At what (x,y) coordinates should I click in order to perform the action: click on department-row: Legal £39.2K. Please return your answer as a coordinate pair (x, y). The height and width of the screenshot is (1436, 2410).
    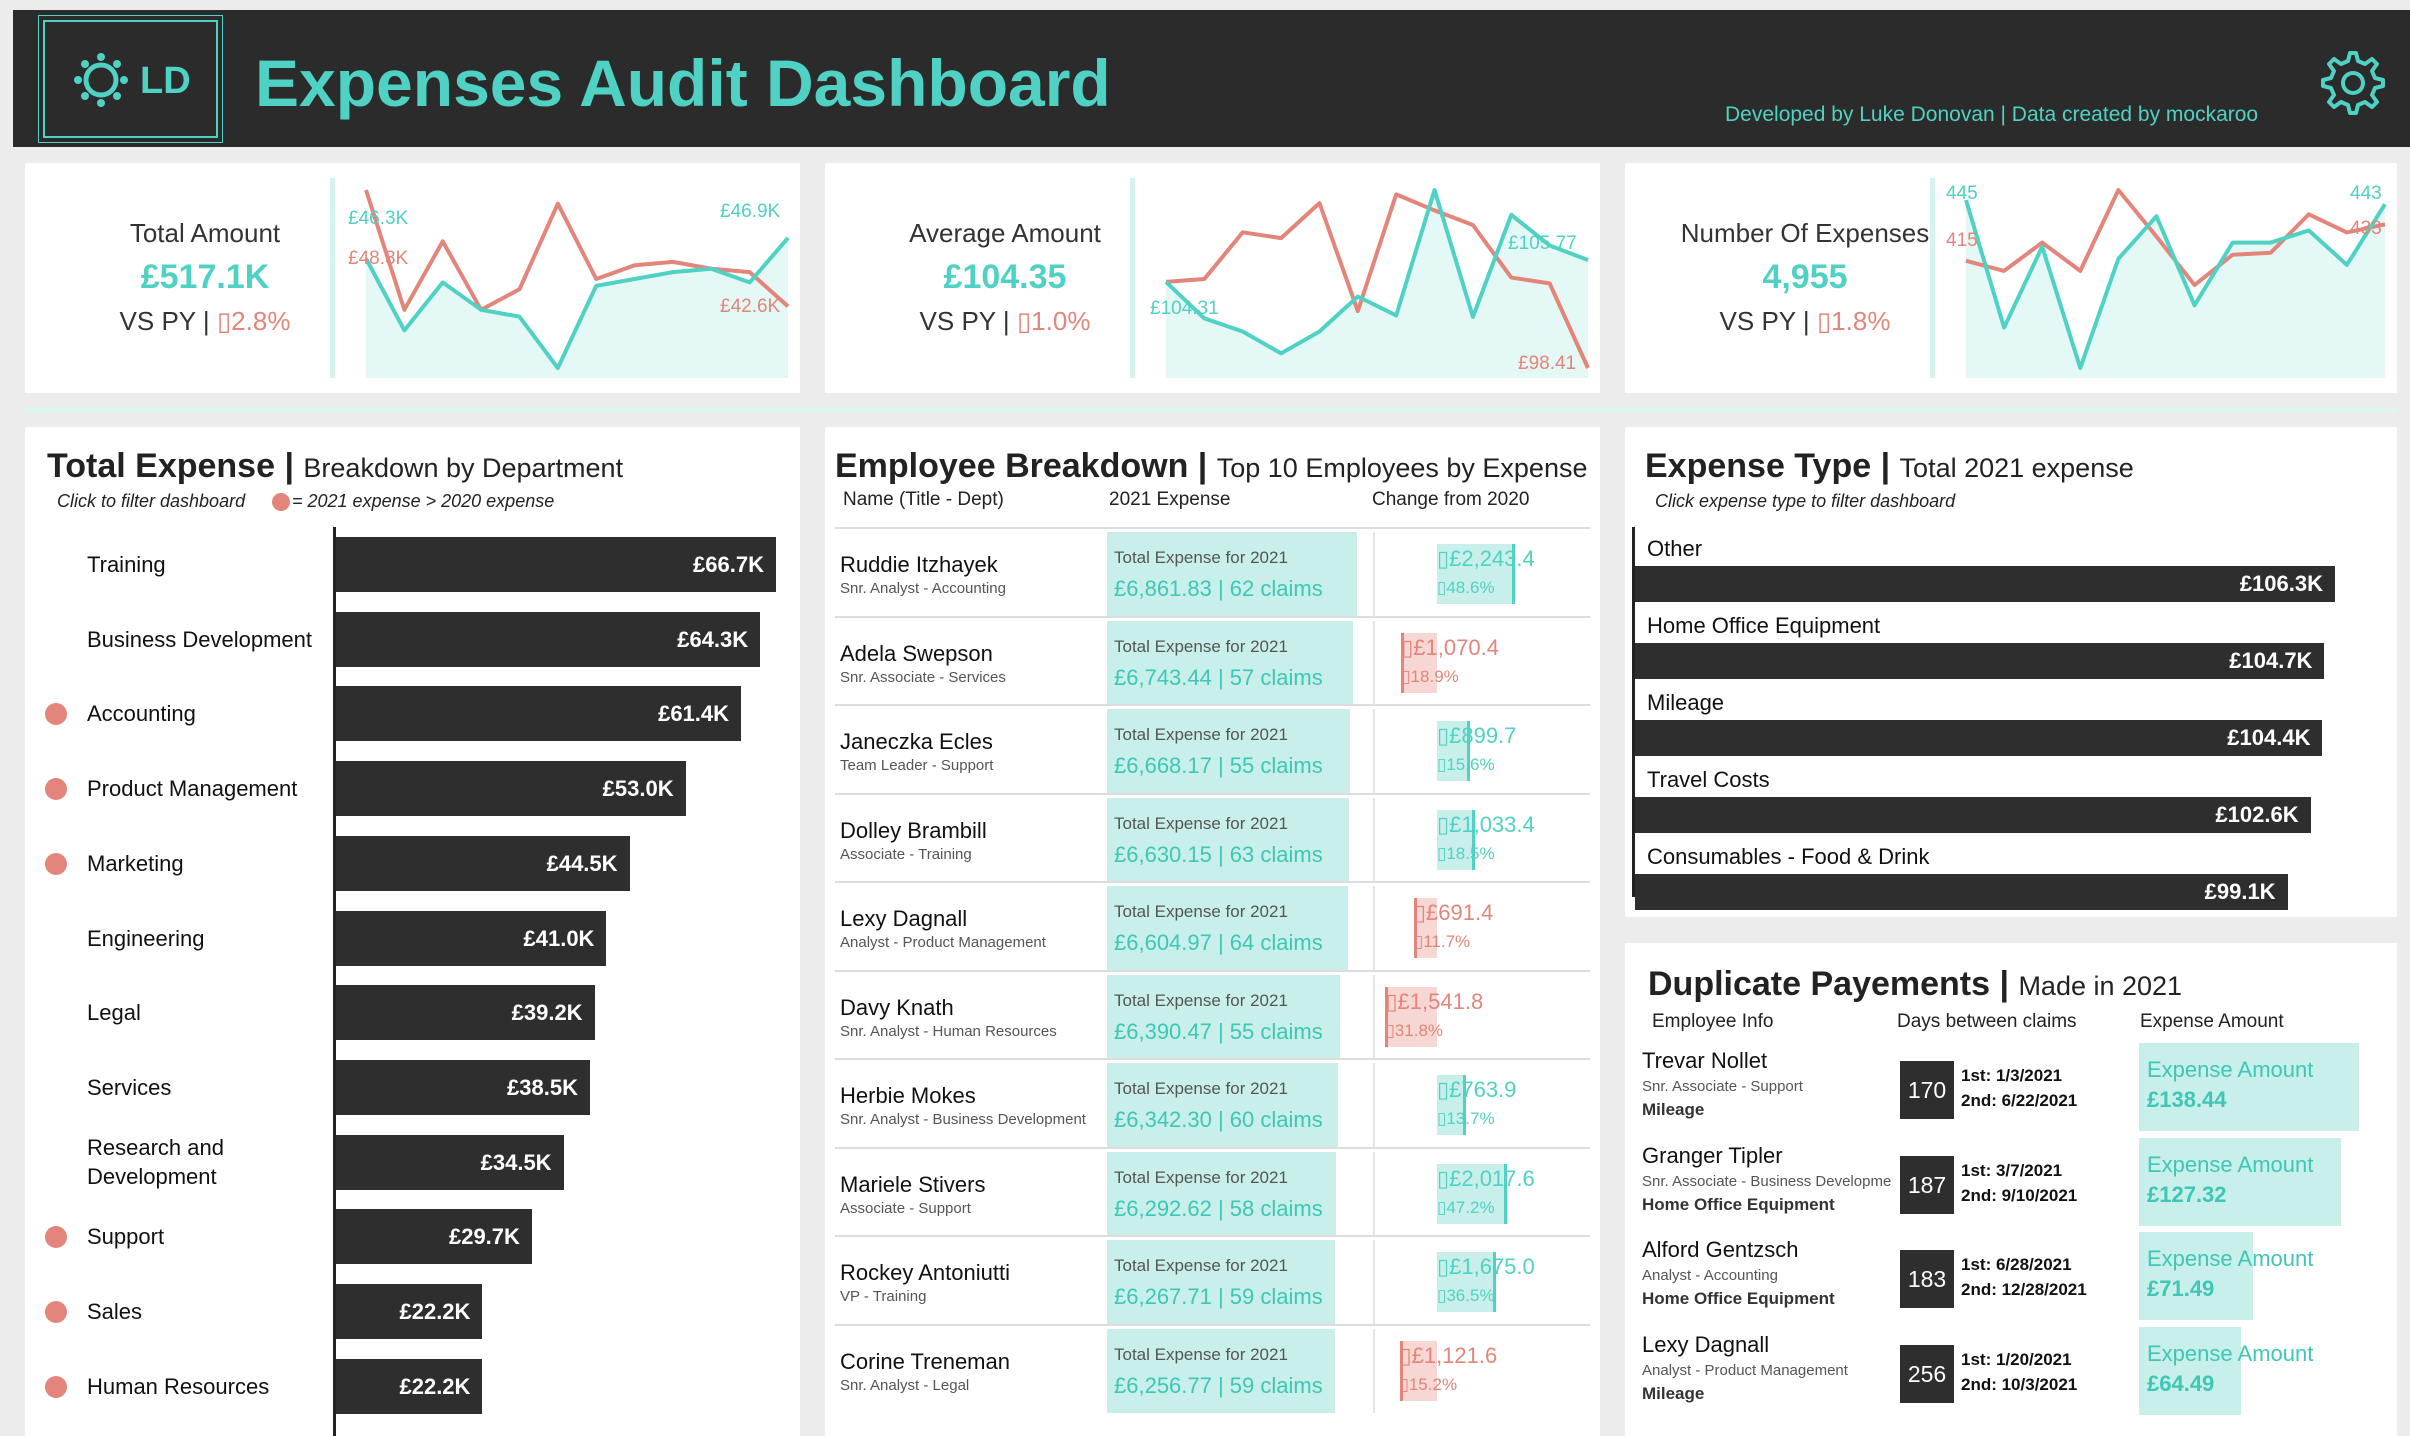
    Looking at the image, I should click on (412, 1013).